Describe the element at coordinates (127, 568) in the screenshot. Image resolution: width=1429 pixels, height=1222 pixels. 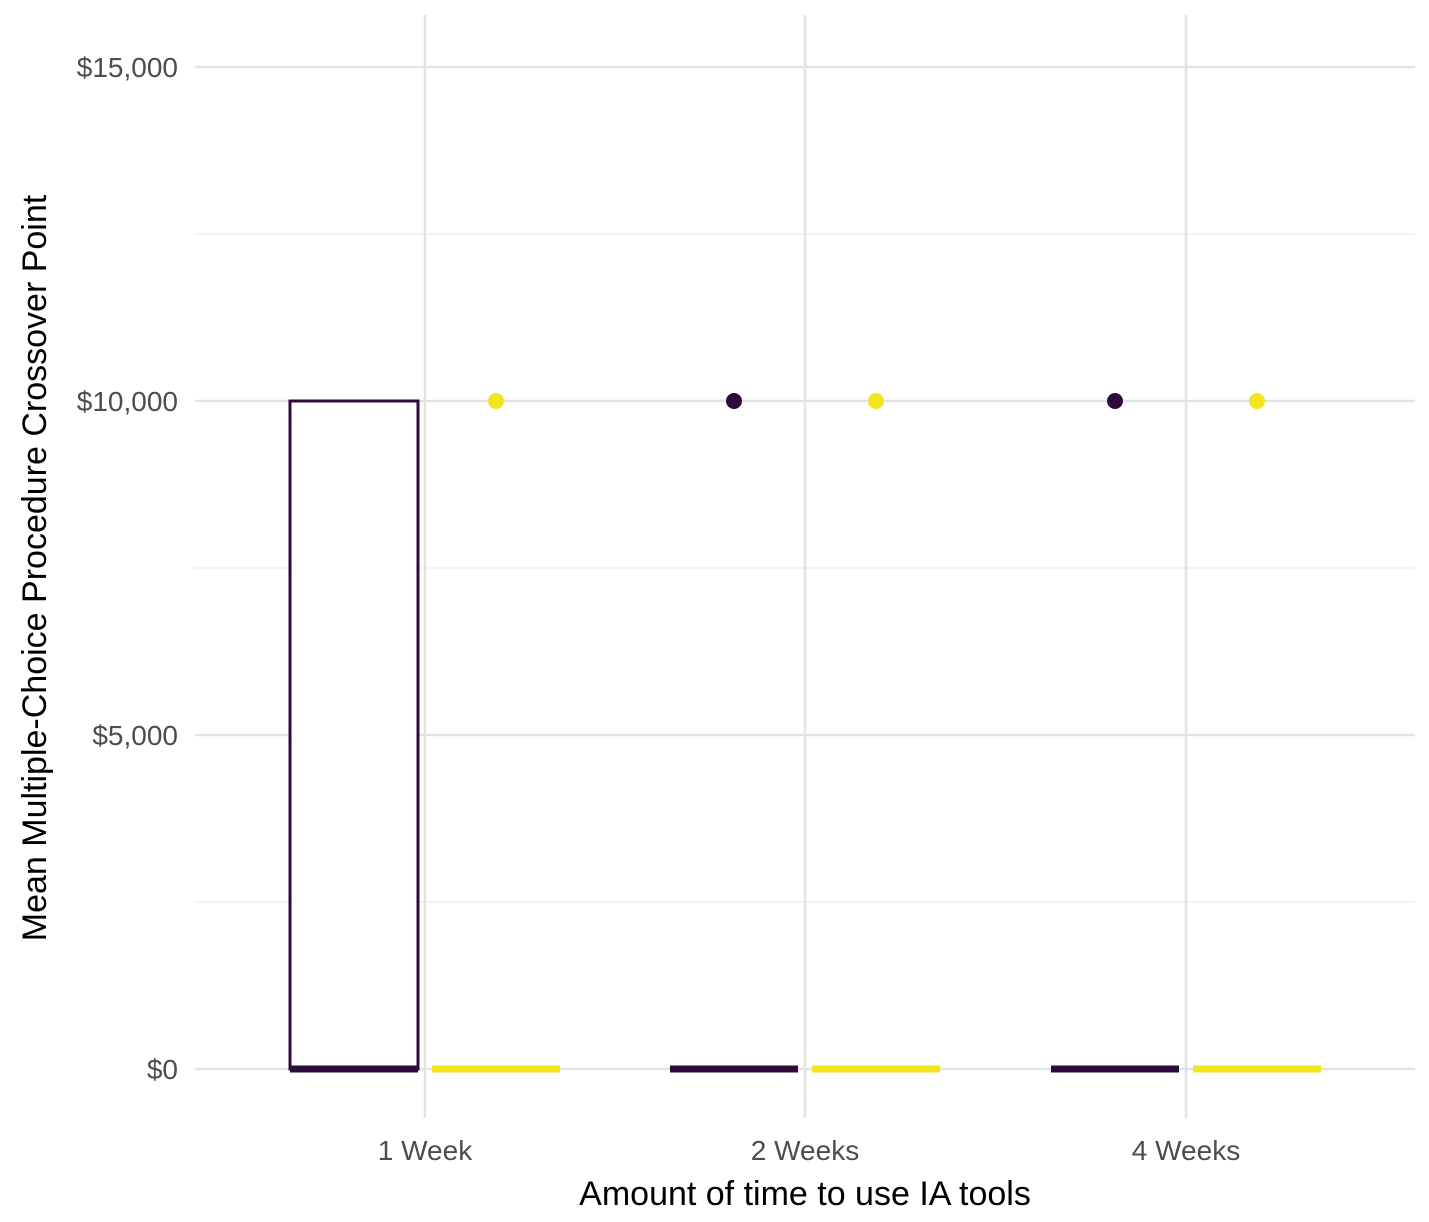
I see `y-axis-ticks: $0 $5,000 $10,000 $15,000` at that location.